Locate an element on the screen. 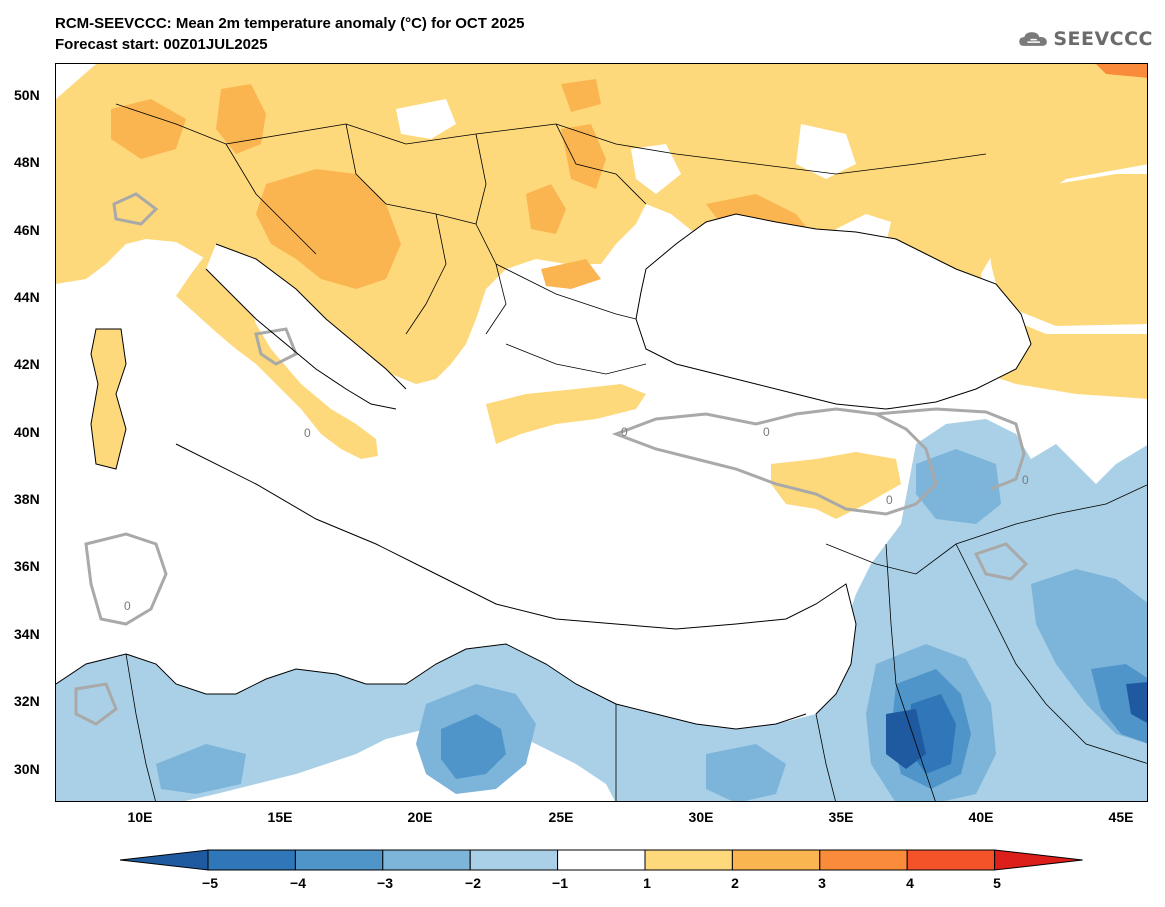 Image resolution: width=1165 pixels, height=907 pixels. lon-label-25e: 25E is located at coordinates (561, 817).